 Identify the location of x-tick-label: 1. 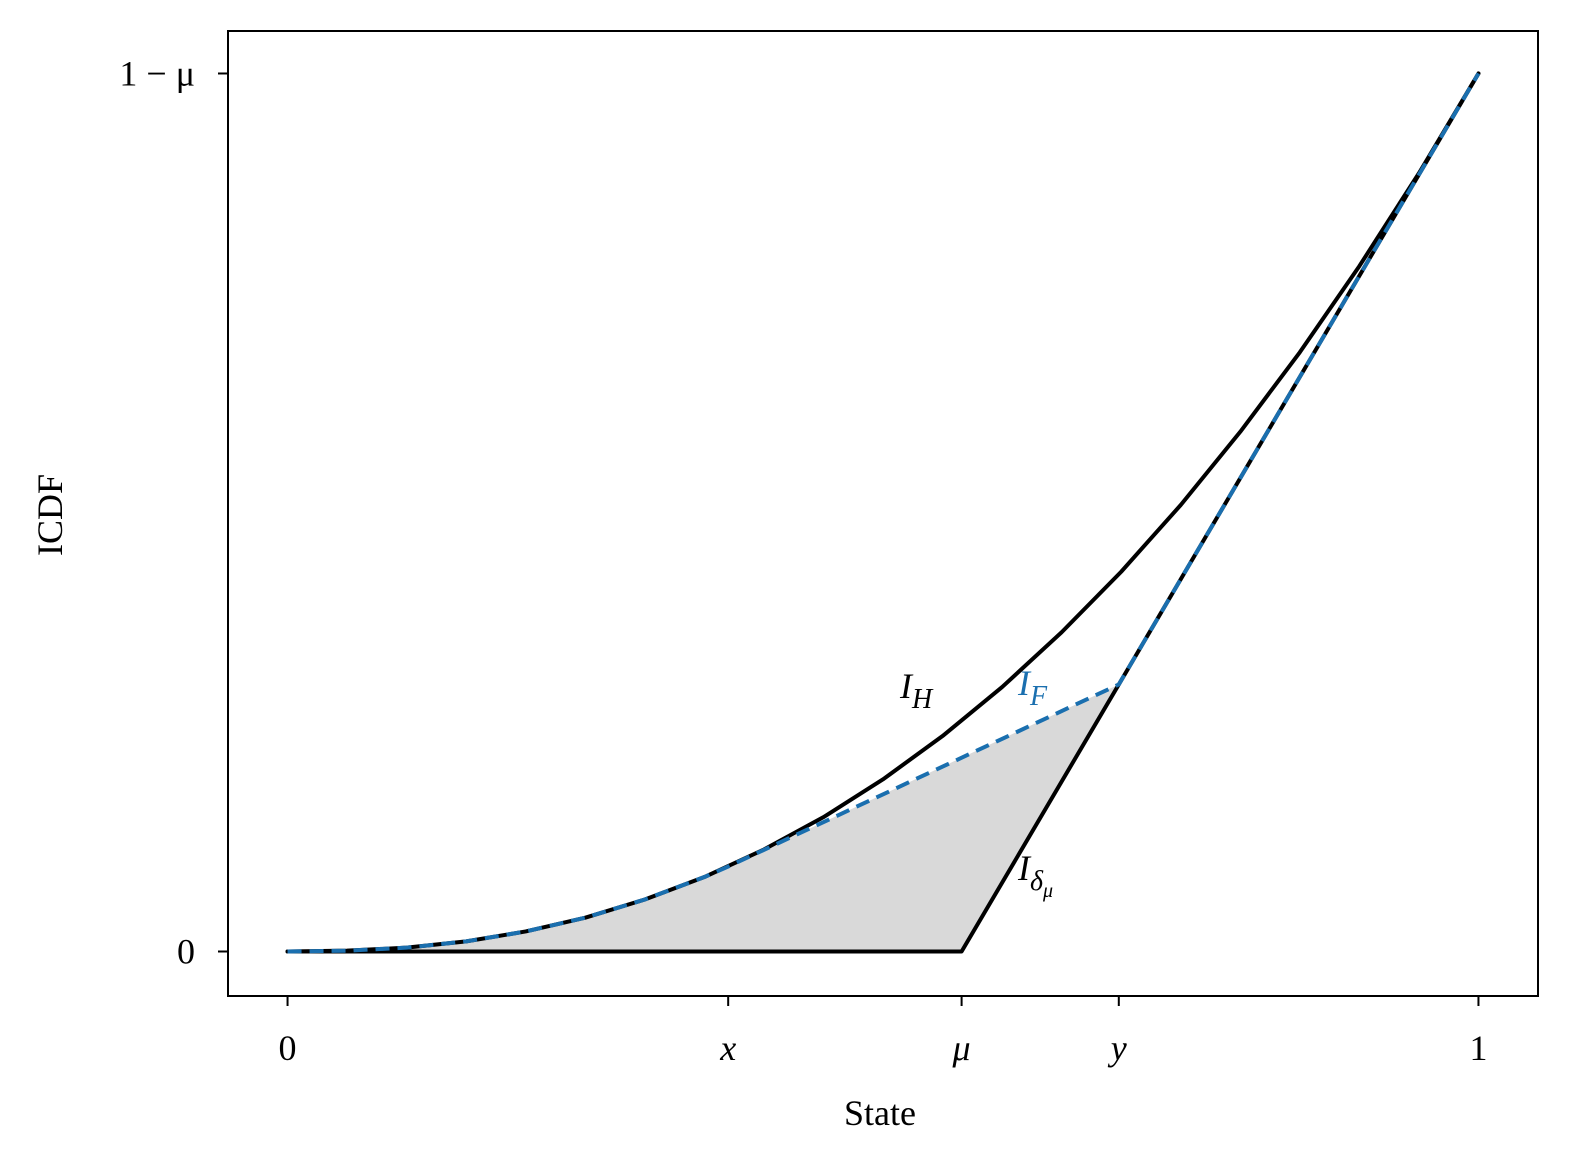
(1478, 1048).